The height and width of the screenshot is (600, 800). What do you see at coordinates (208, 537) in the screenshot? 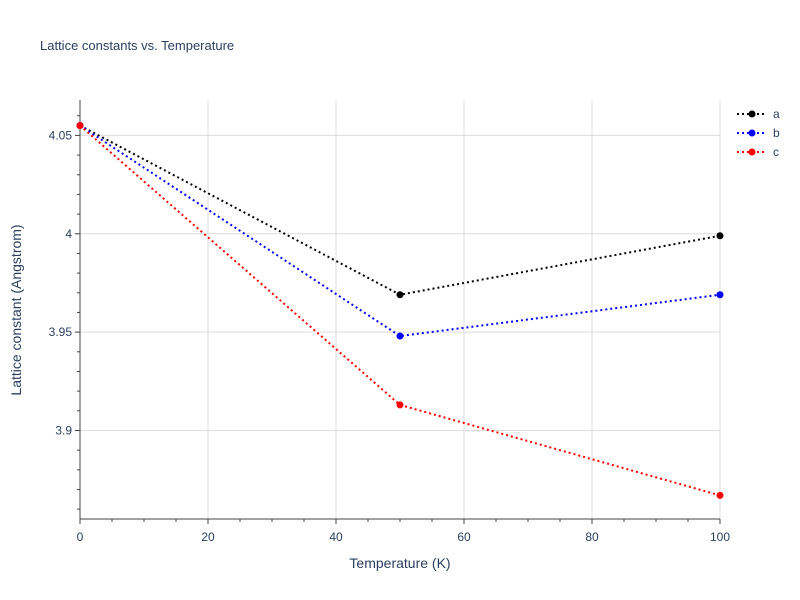
I see `x-tick-label: 20` at bounding box center [208, 537].